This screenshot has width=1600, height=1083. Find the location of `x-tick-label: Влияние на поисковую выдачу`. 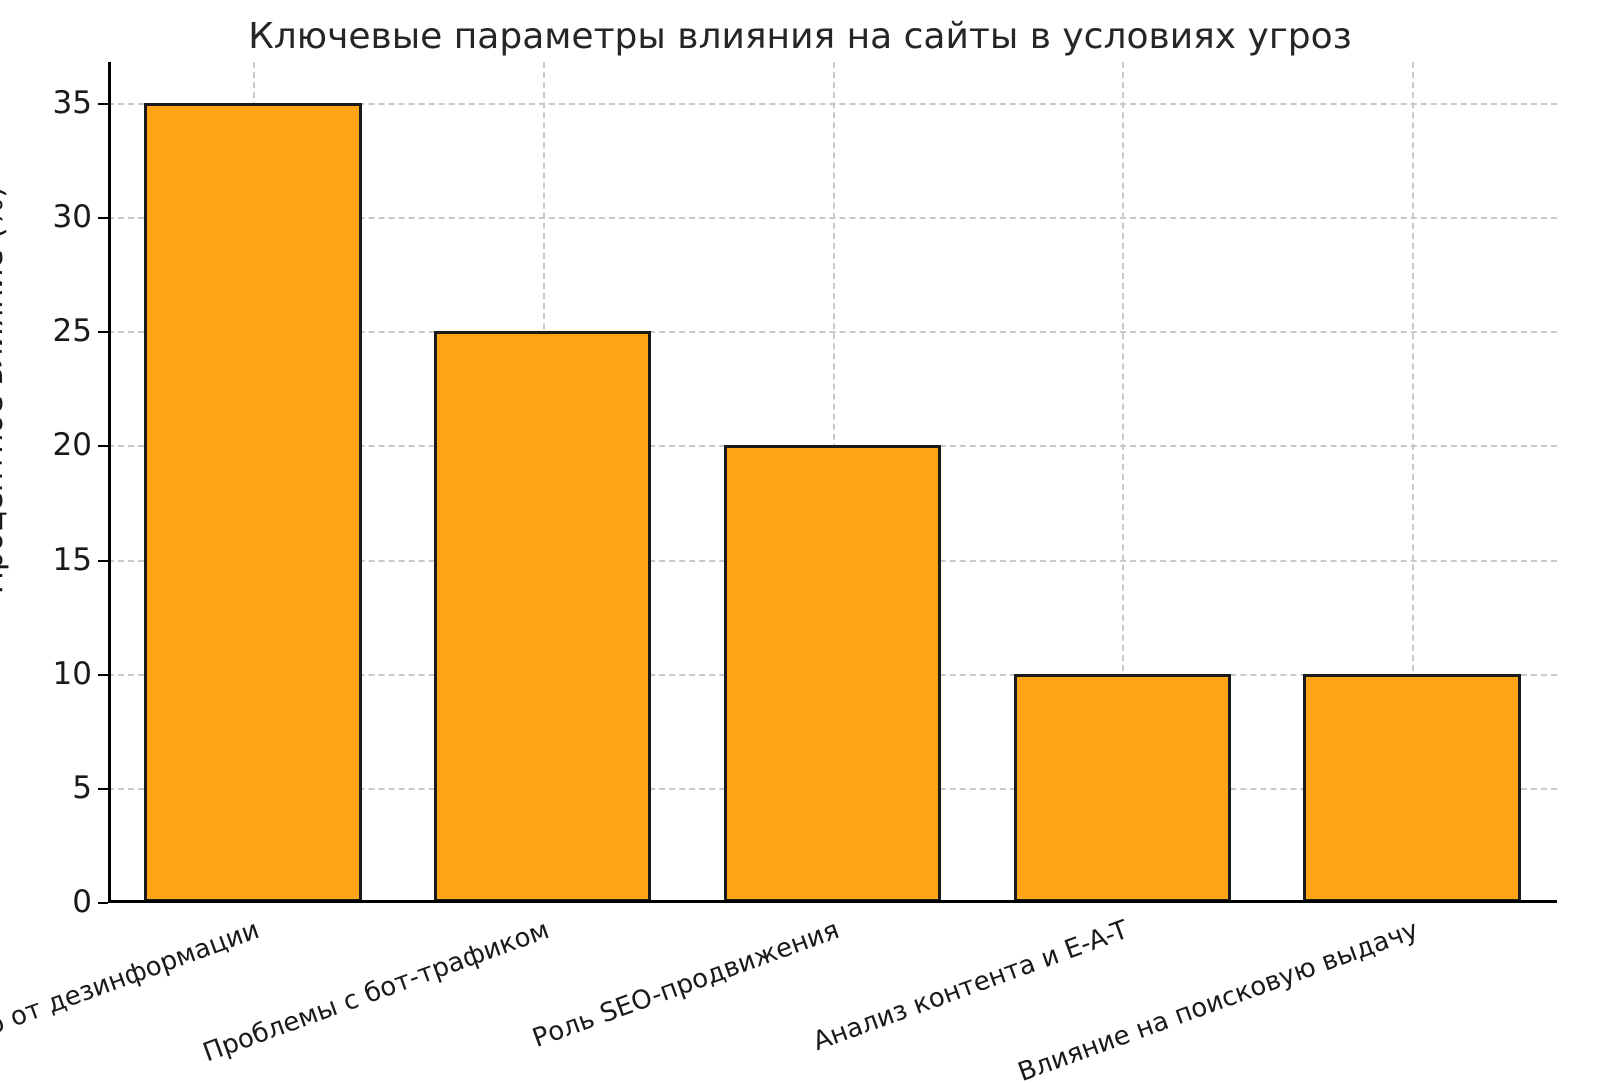

x-tick-label: Влияние на поисковую выдачу is located at coordinates (1218, 999).